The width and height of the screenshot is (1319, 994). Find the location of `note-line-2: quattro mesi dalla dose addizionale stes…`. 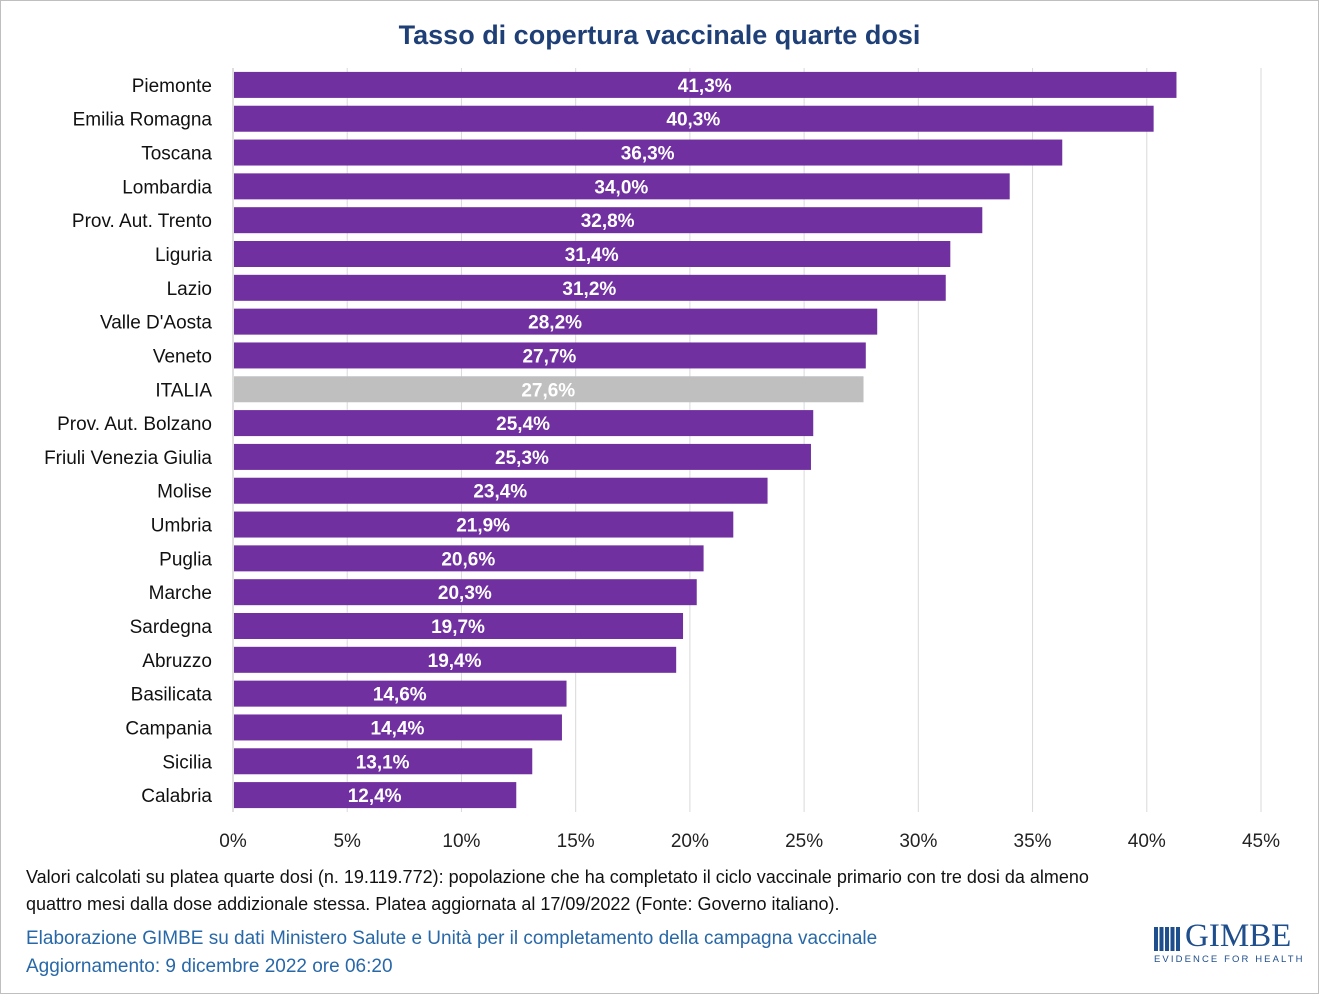

note-line-2: quattro mesi dalla dose addizionale stes… is located at coordinates (433, 904).